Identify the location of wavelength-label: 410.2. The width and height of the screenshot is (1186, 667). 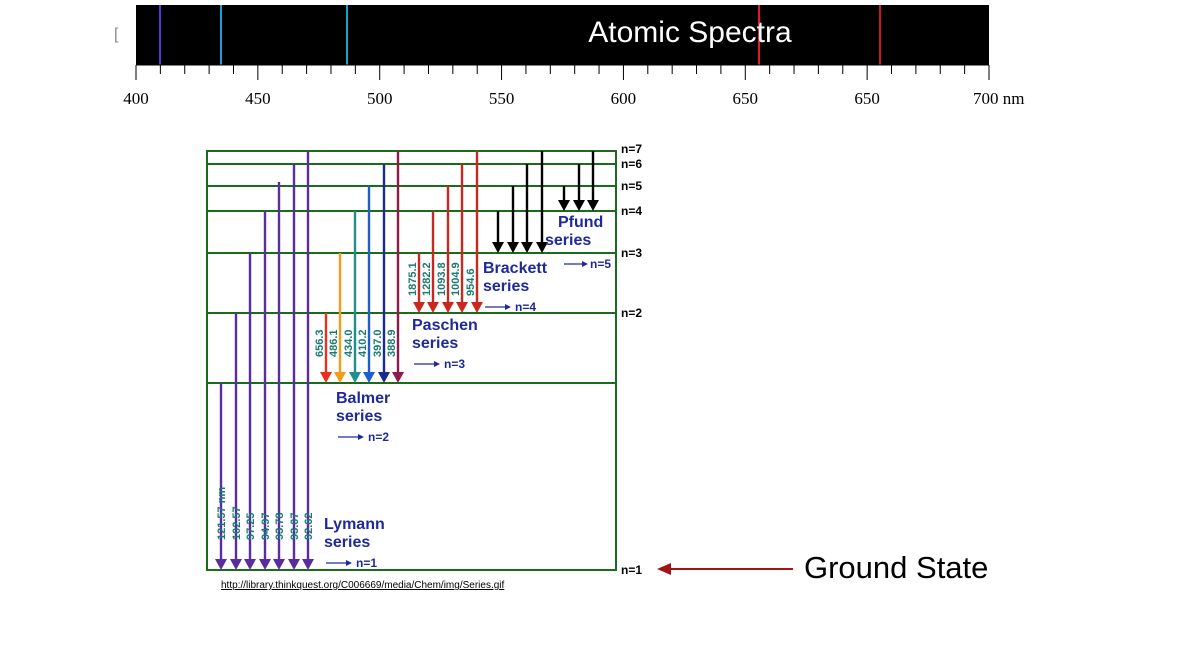
(363, 343).